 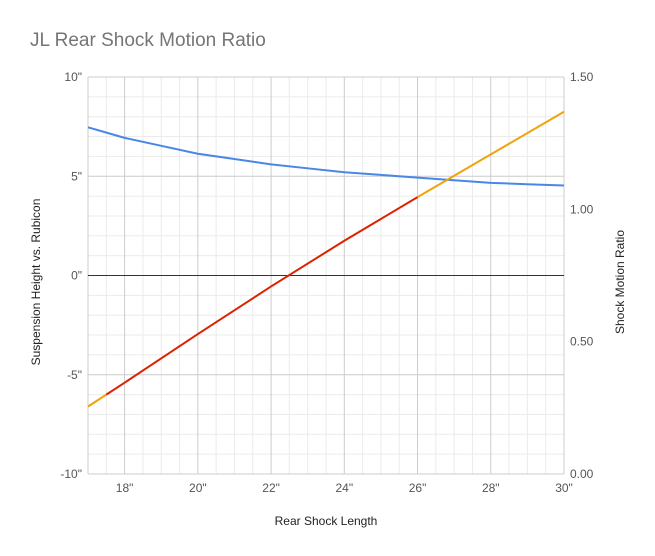 What do you see at coordinates (582, 77) in the screenshot?
I see `y-right-tick-label: 1.50` at bounding box center [582, 77].